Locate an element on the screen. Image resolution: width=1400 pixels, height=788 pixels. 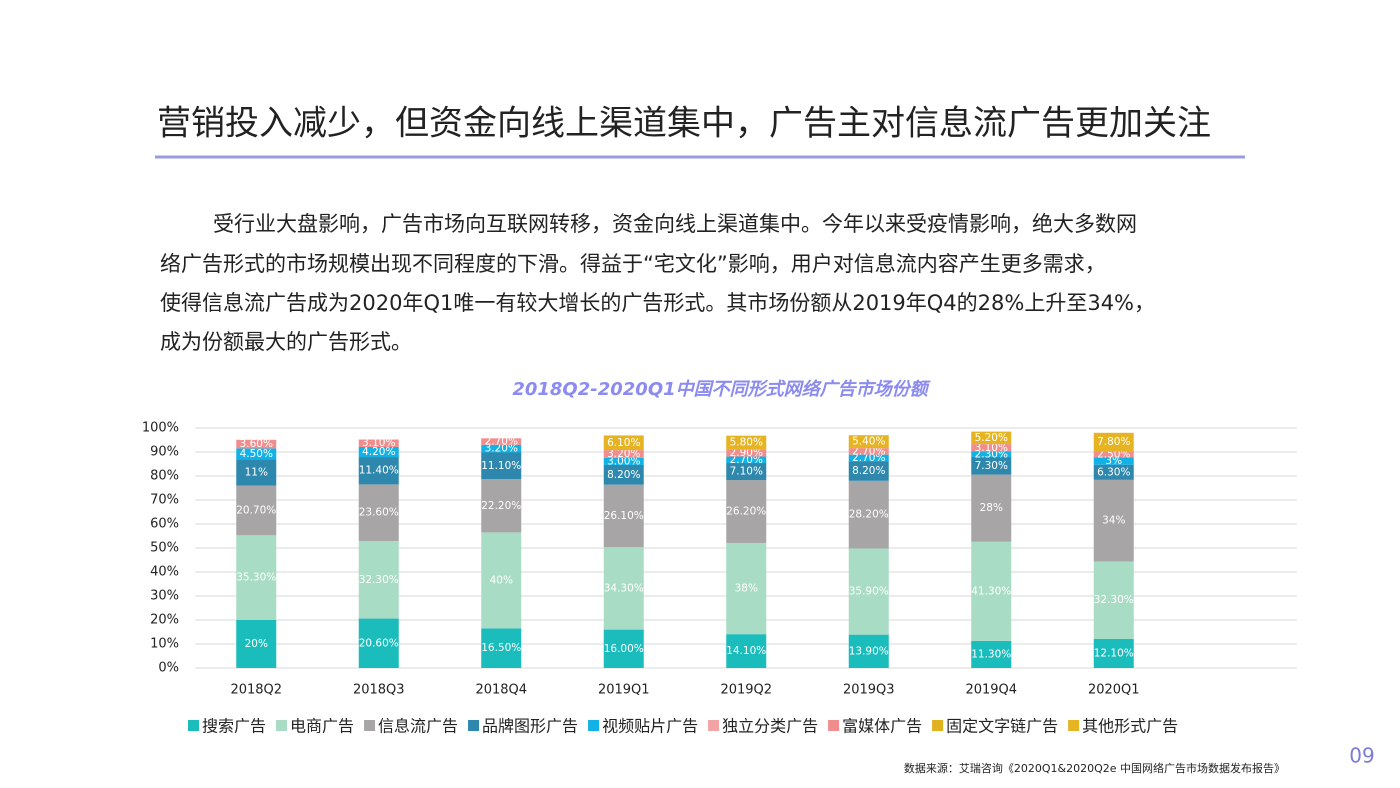
data-label: 26.10% is located at coordinates (624, 516).